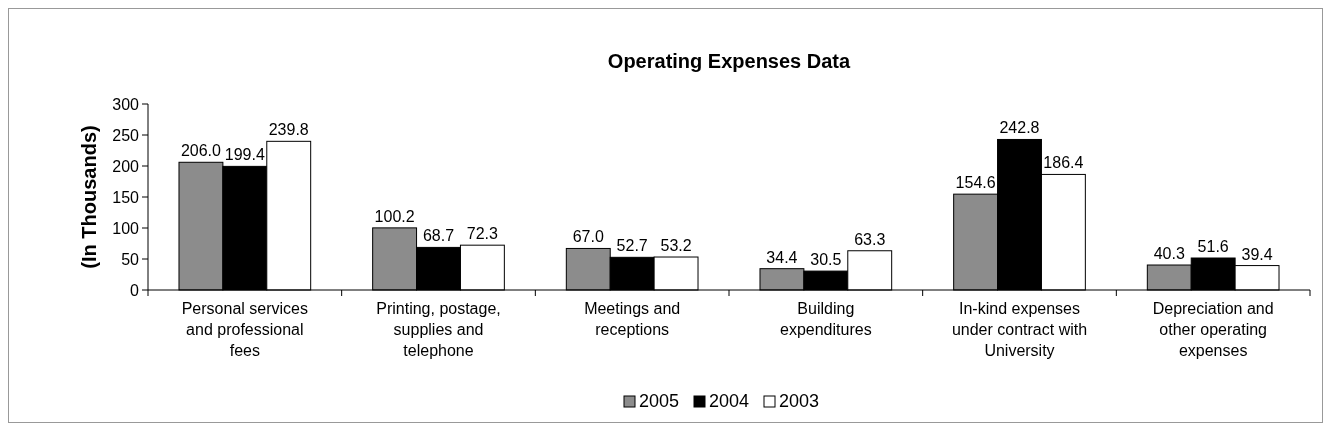 The width and height of the screenshot is (1331, 431). Describe the element at coordinates (244, 155) in the screenshot. I see `data-label: 199.4` at that location.